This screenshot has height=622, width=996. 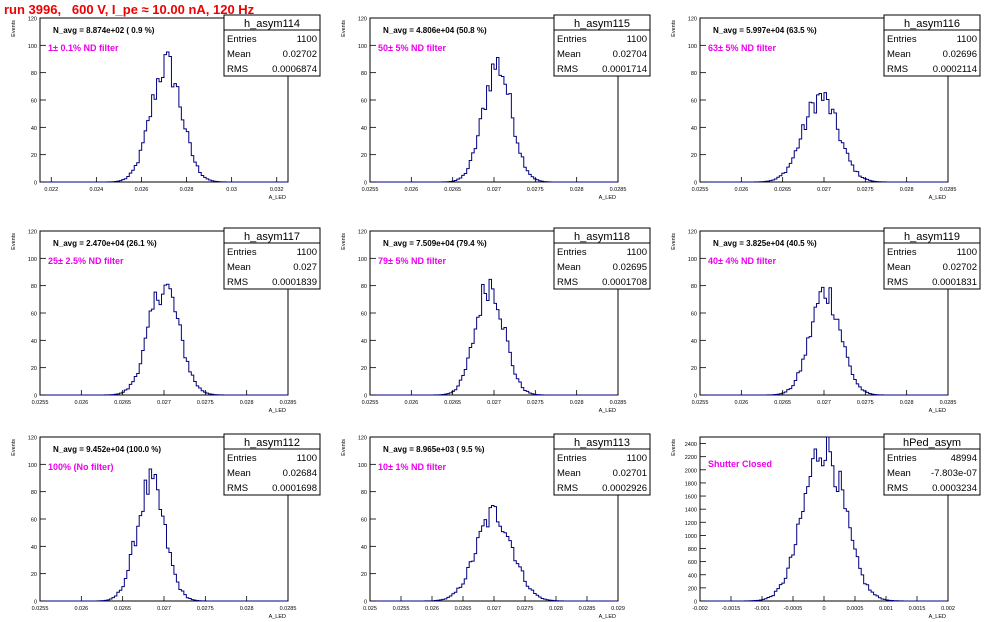 I want to click on stats-value: 0.0002114, so click(x=955, y=69).